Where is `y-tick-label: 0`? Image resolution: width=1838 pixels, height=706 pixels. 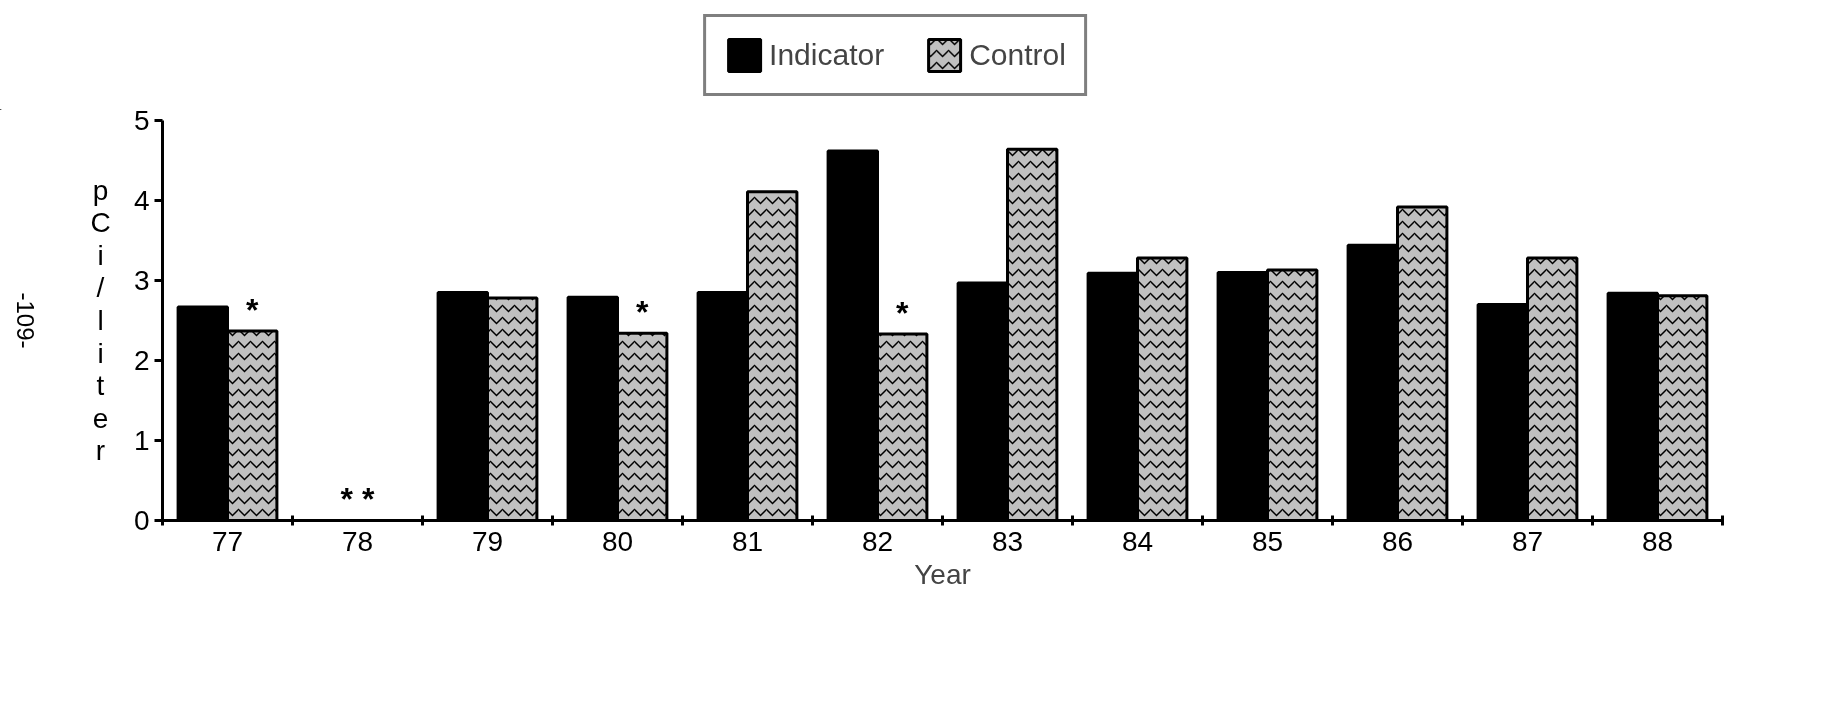 y-tick-label: 0 is located at coordinates (141, 520).